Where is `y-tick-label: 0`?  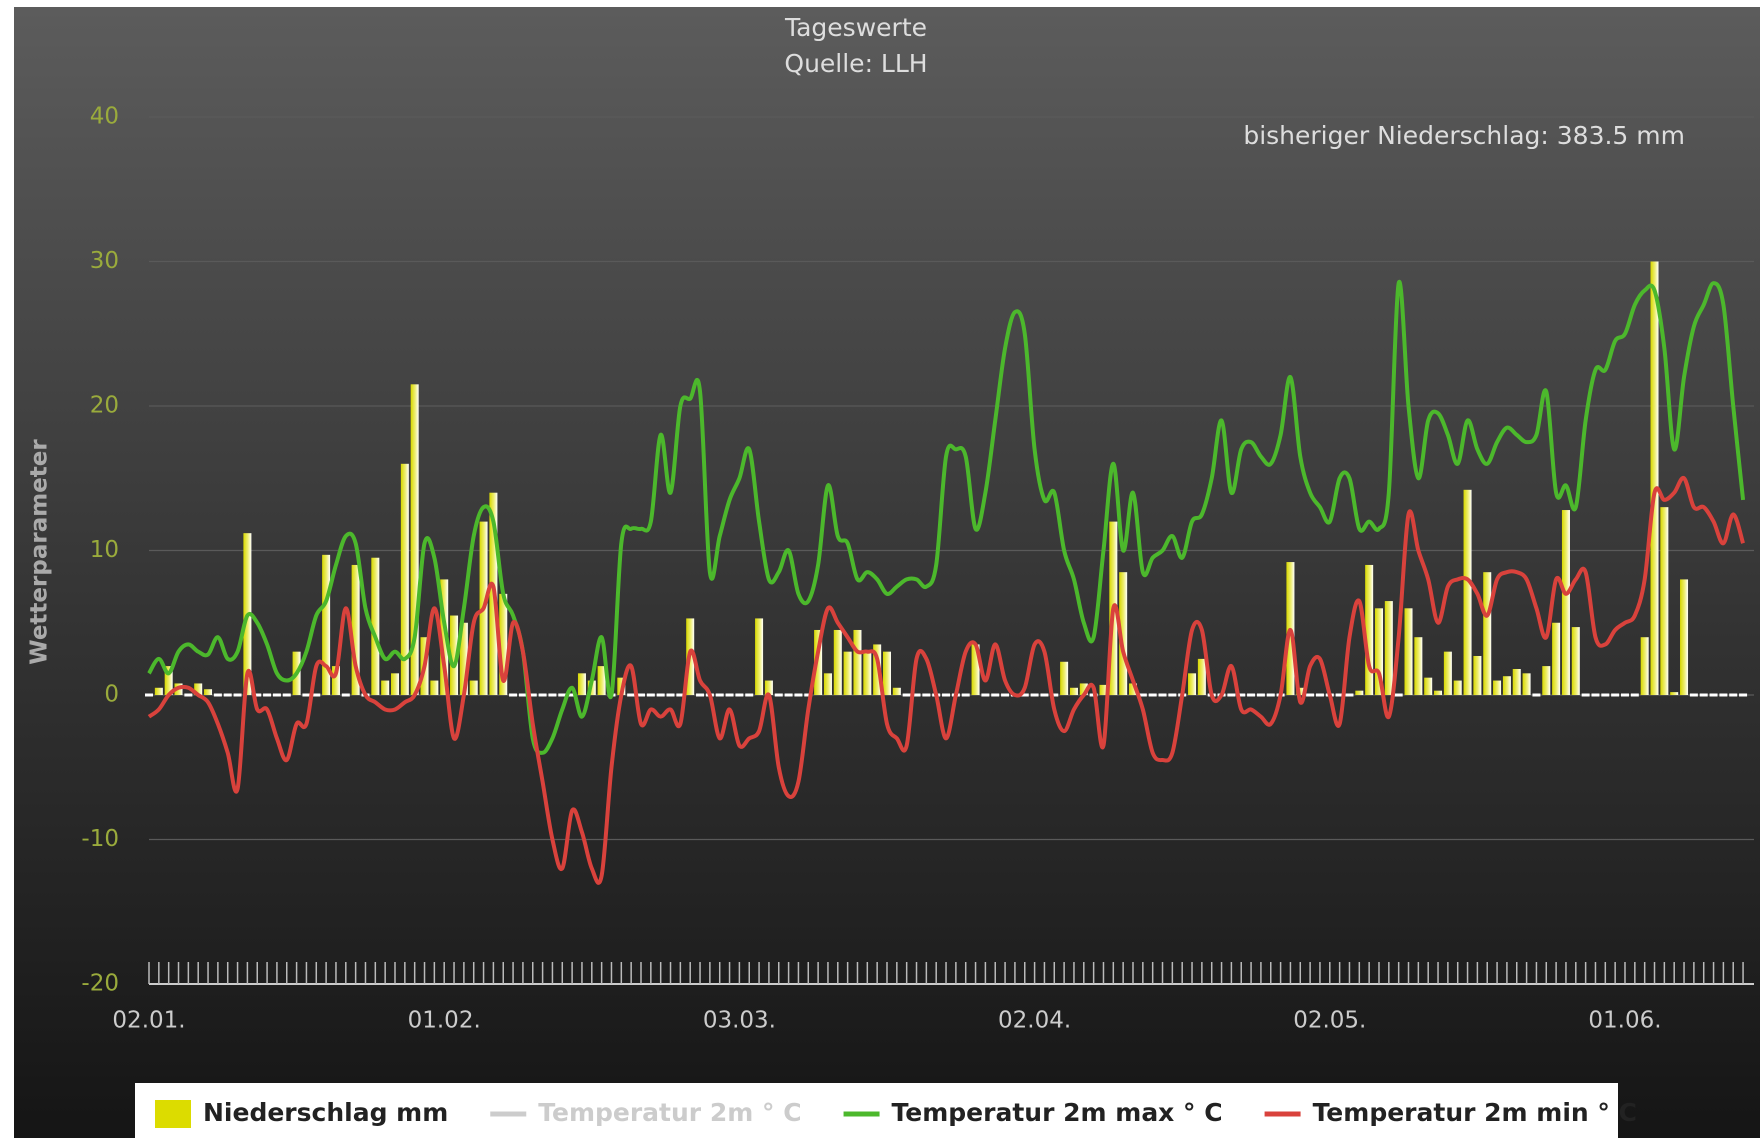 y-tick-label: 0 is located at coordinates (111, 695).